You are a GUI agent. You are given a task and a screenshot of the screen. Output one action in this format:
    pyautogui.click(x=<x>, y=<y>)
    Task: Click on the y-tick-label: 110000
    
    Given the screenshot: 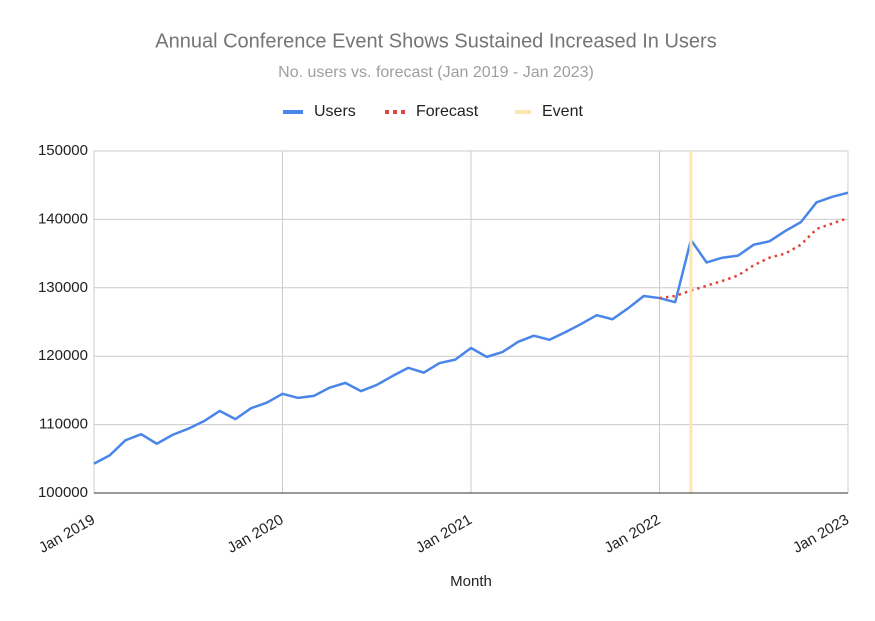 What is the action you would take?
    pyautogui.click(x=63, y=424)
    